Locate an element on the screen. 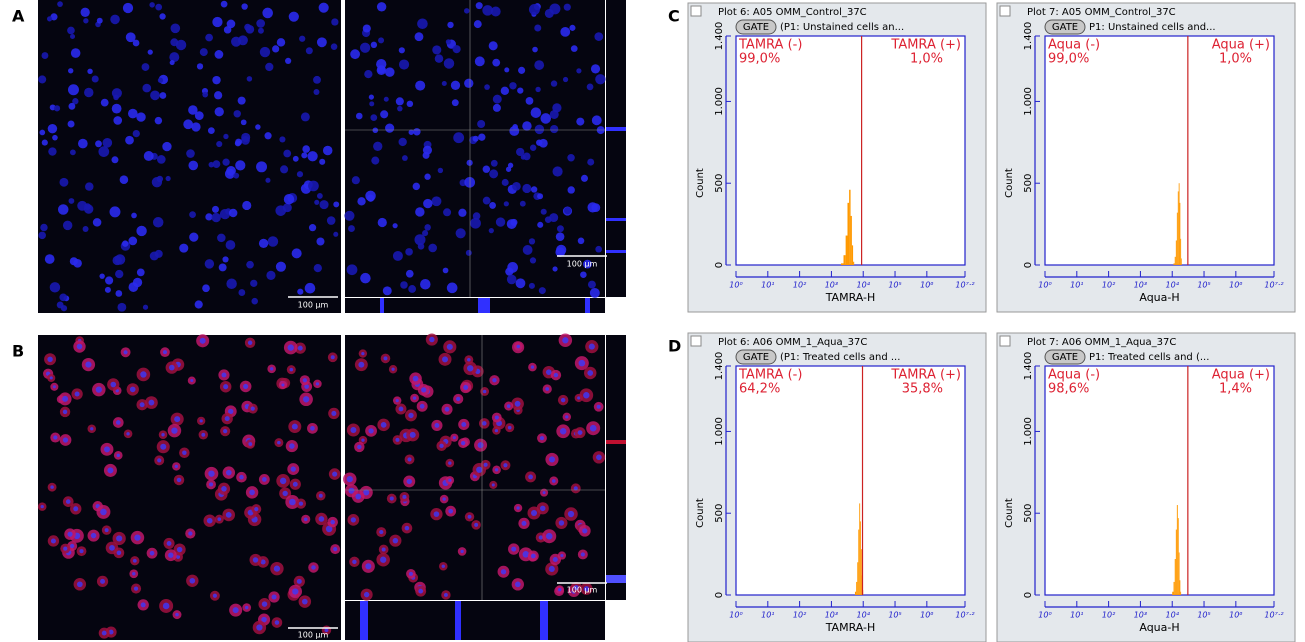 The image size is (1305, 642). y-tick-label: 1.400 is located at coordinates (719, 36).